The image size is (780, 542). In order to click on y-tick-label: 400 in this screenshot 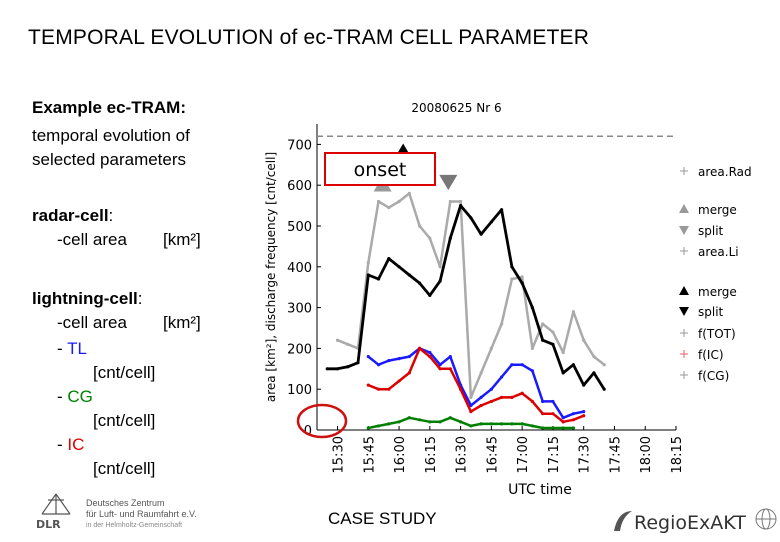, I will do `click(299, 268)`.